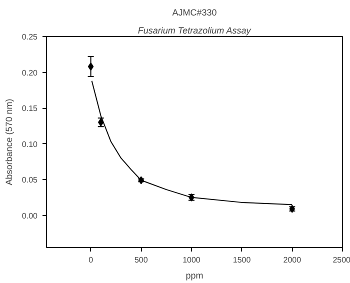 The height and width of the screenshot is (283, 350). I want to click on y-tick-label: 0.15, so click(30, 109).